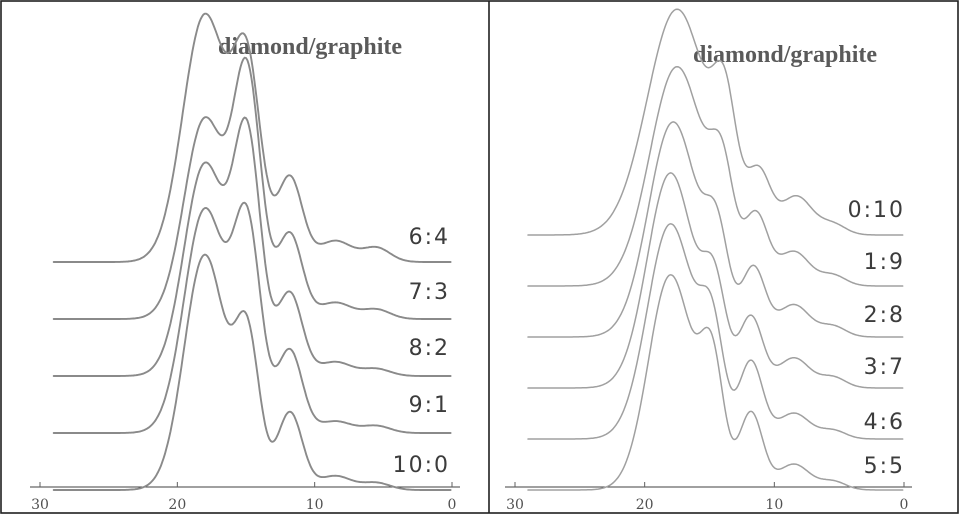  I want to click on right-x-axis: 30 20 10 0, so click(708, 497).